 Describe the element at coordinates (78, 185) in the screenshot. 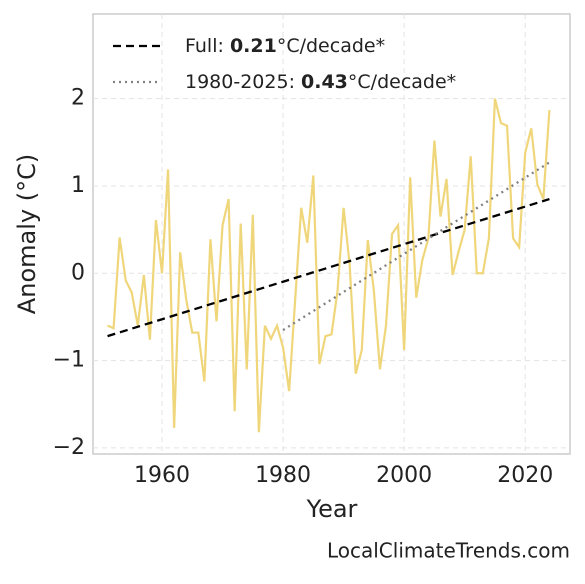

I see `y-tick-label: 1` at that location.